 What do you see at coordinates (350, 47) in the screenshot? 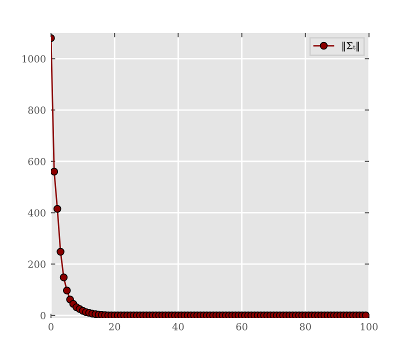
I see `legend-label: ‖Σ̄ₜ‖` at bounding box center [350, 47].